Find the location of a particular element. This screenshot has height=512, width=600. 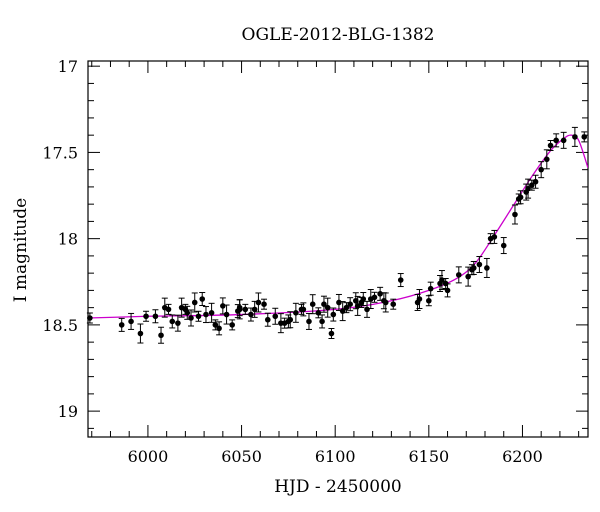

x-tick-label: 6200 is located at coordinates (522, 456).